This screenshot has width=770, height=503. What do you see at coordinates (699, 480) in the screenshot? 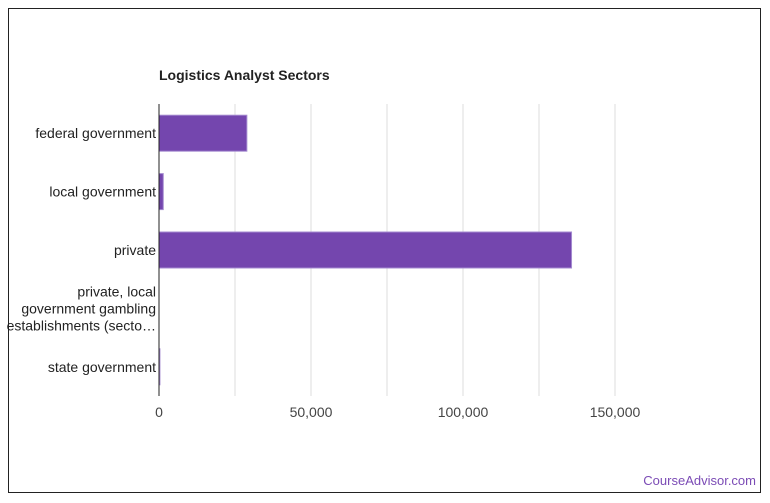
I see `courseadvisor-link: CourseAdvisor.com` at bounding box center [699, 480].